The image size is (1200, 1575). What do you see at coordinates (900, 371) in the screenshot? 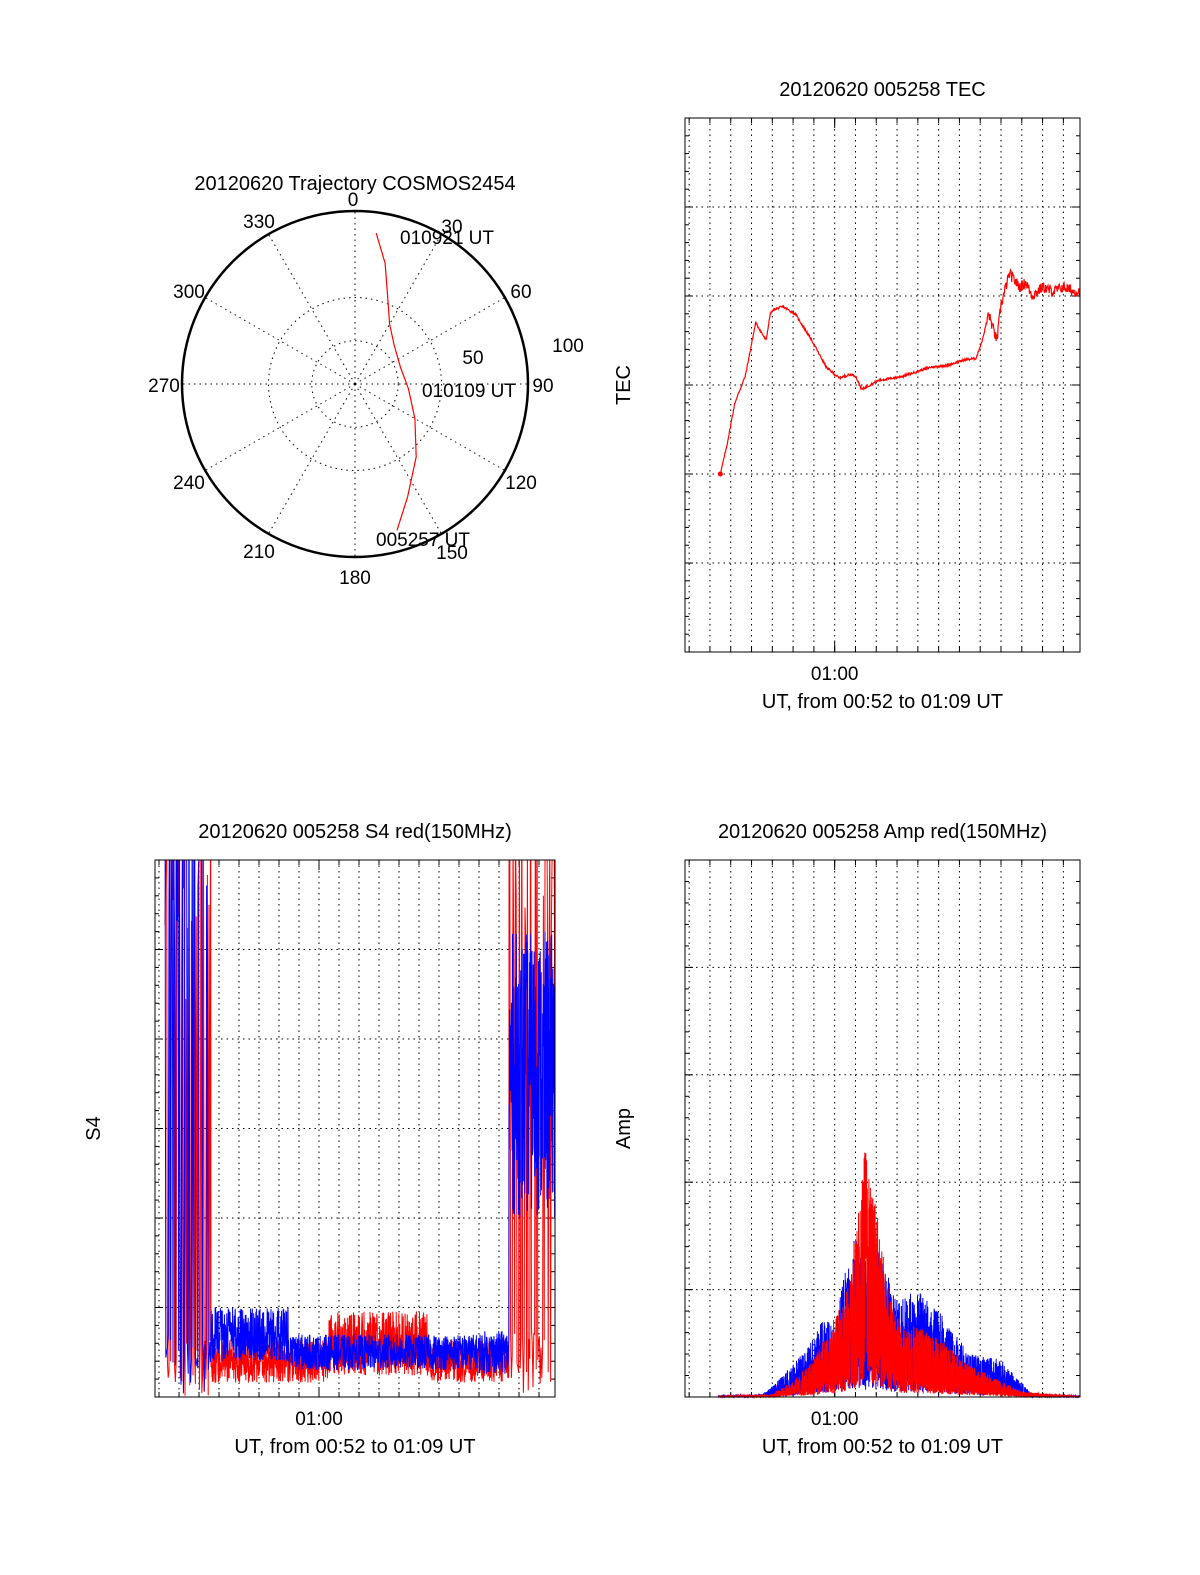
I see `tec-series-line` at bounding box center [900, 371].